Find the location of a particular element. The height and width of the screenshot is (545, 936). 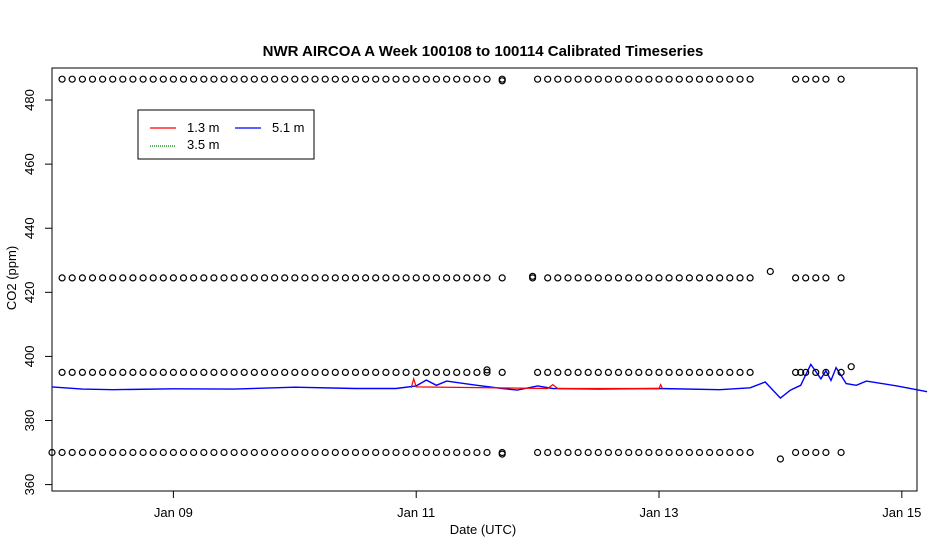

x-tick-label: Jan 13 is located at coordinates (658, 512).